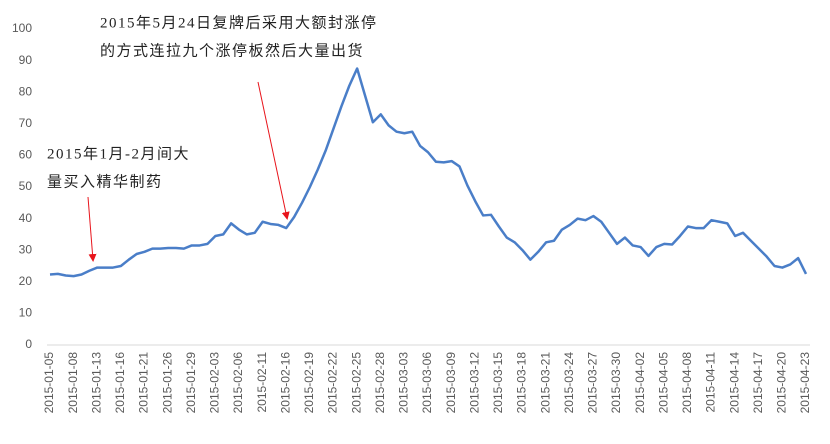 This screenshot has width=830, height=444. What do you see at coordinates (105, 181) in the screenshot?
I see `annotation: 量买入精华制药` at bounding box center [105, 181].